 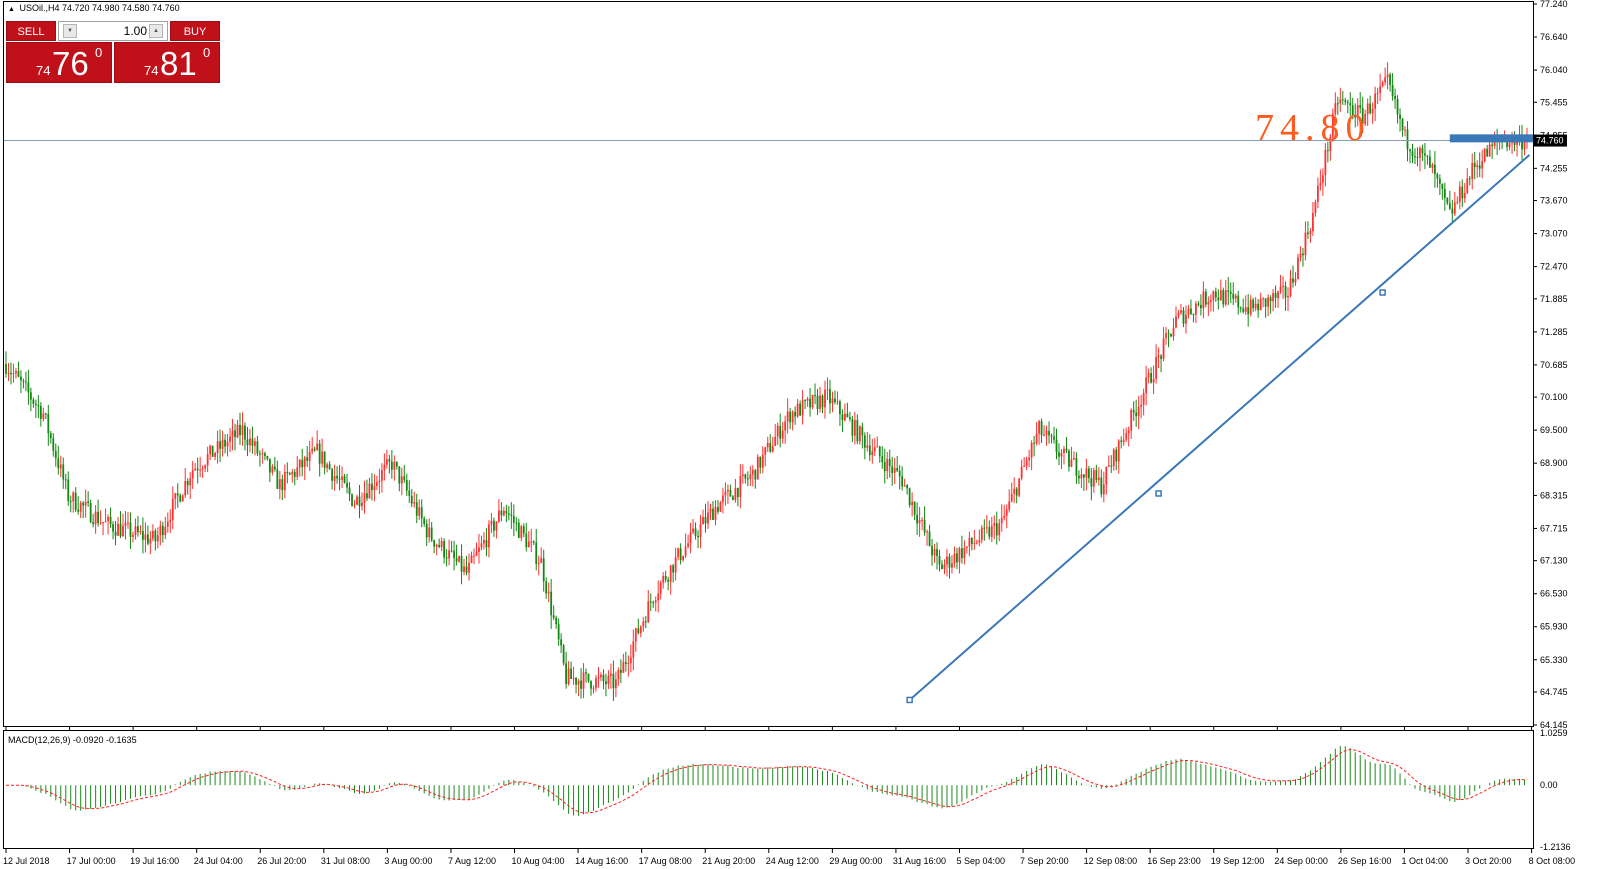 I want to click on volume-increase-icon: ▲, so click(x=156, y=31).